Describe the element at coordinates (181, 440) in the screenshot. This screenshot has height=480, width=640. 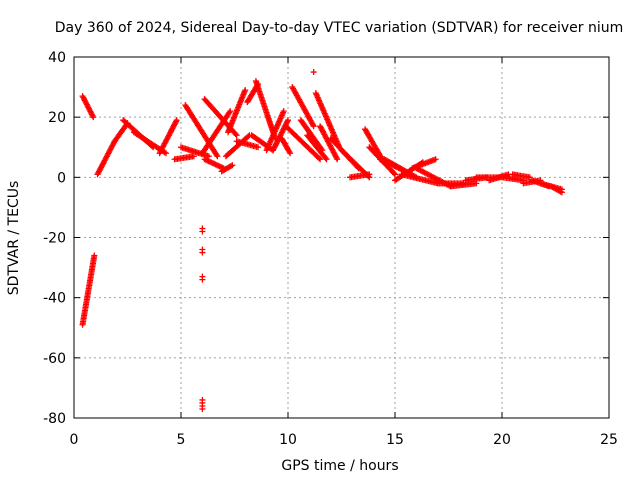
I see `x-tick-label: 5` at that location.